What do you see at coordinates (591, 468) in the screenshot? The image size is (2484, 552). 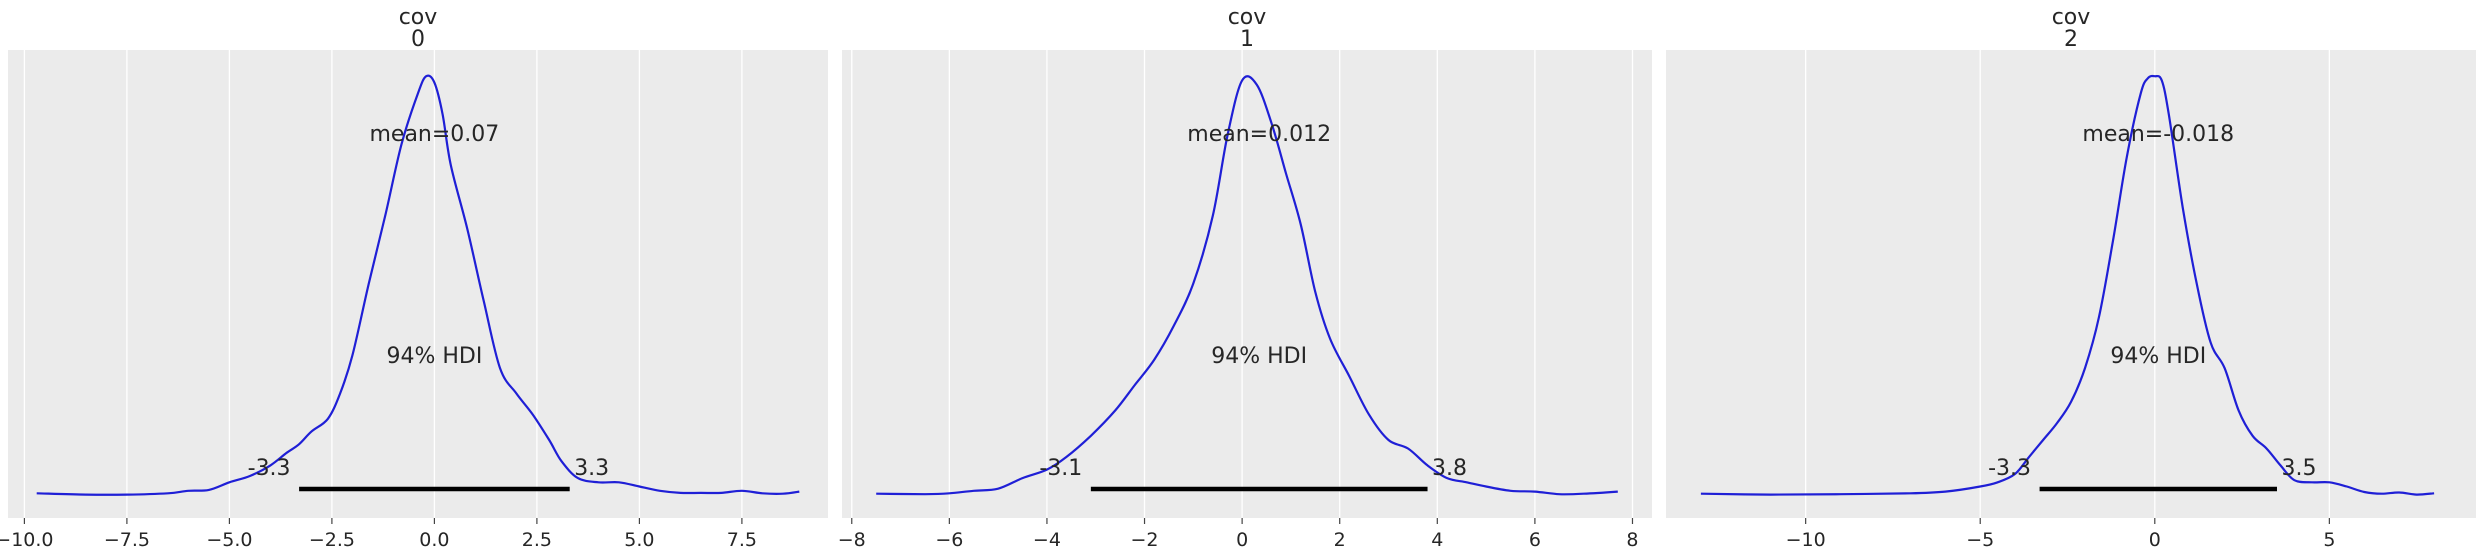 I see `hdi-high-label: 3.3` at bounding box center [591, 468].